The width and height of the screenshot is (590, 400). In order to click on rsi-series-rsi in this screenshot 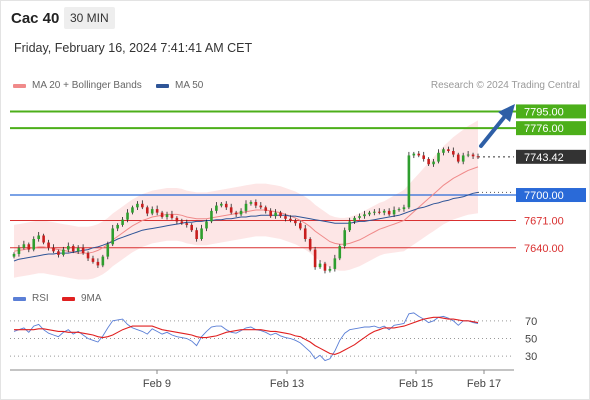, I will do `click(246, 337)`.